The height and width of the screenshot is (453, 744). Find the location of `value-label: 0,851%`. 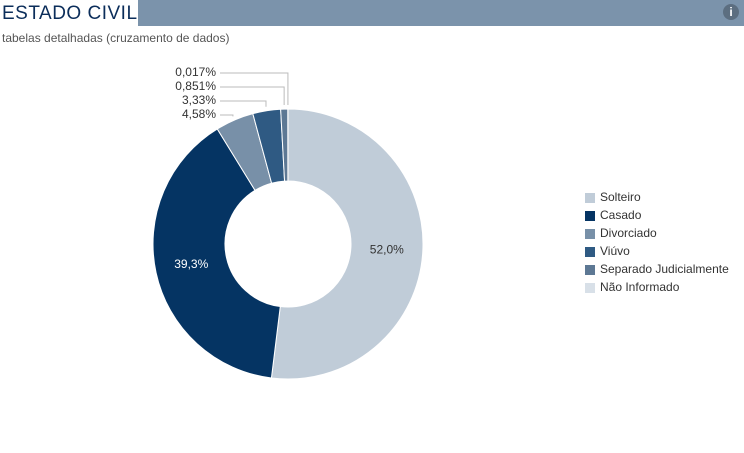

value-label: 0,851% is located at coordinates (195, 86).